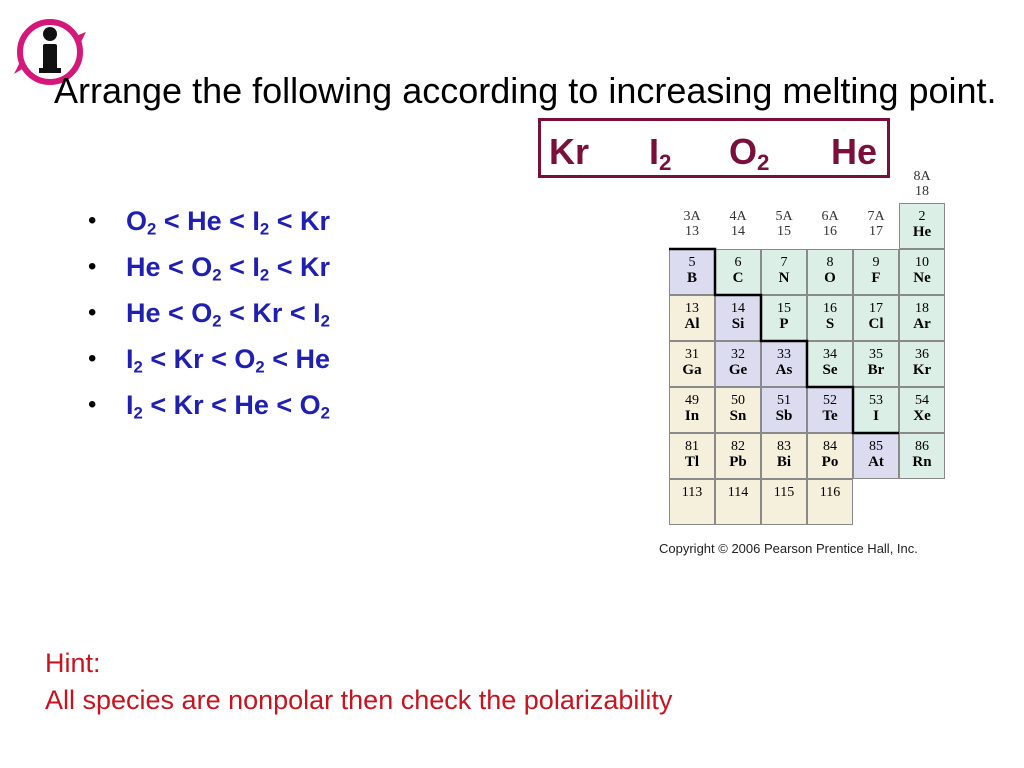 Image resolution: width=1024 pixels, height=768 pixels. I want to click on group-label-number: 13, so click(692, 231).